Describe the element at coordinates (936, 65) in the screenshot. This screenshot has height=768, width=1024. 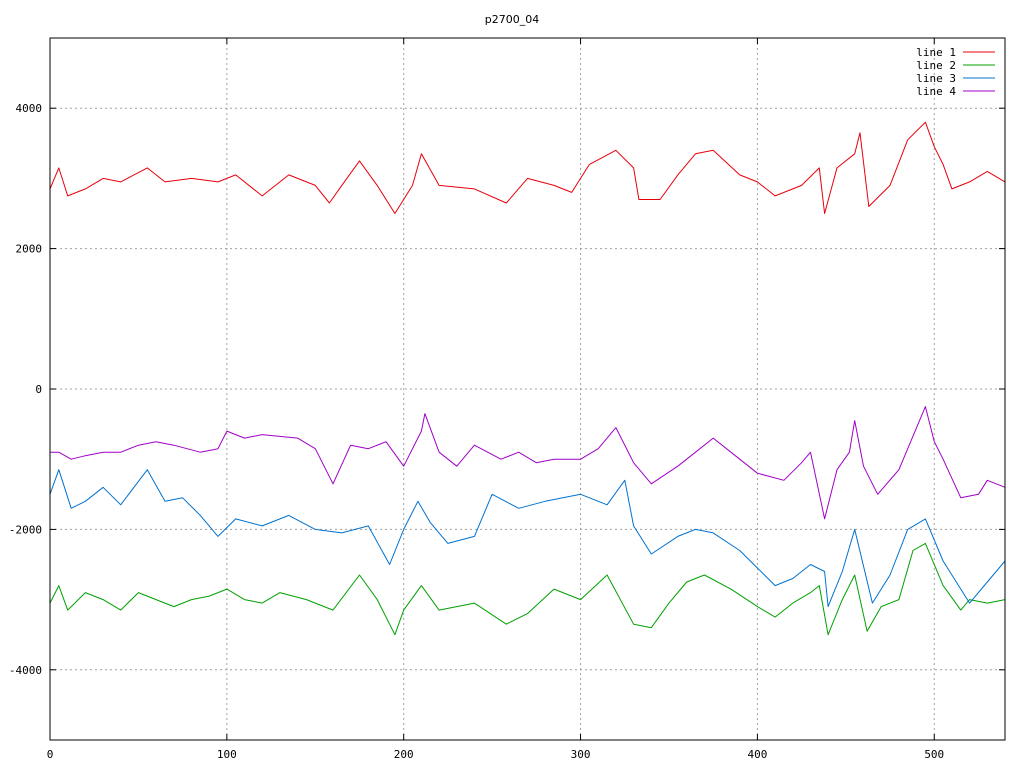
I see `legend-label-2: line 2` at that location.